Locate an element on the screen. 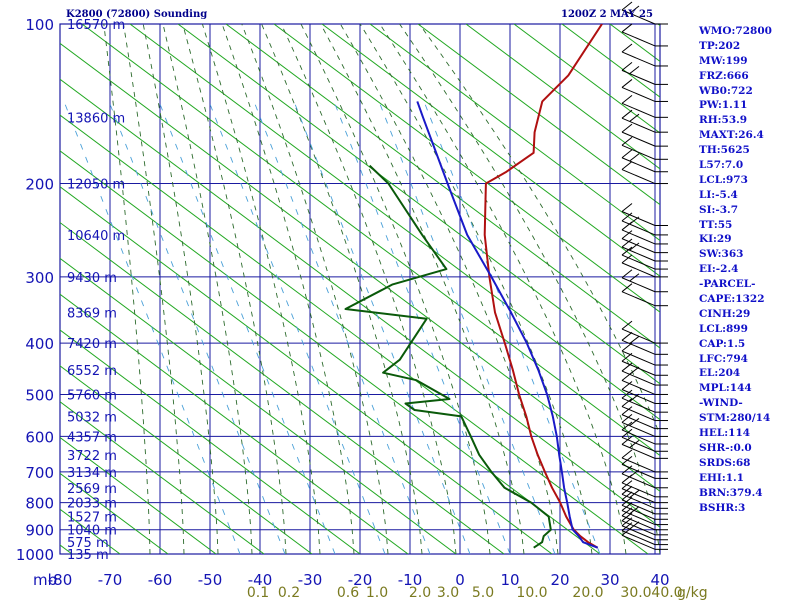 This screenshot has height=600, width=800. mixing-ratio-label: 20.0 is located at coordinates (587, 592).